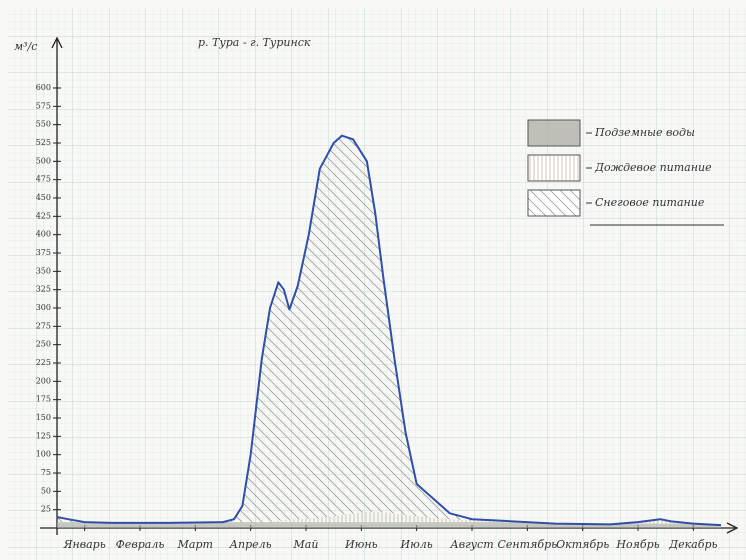 The width and height of the screenshot is (746, 560). What do you see at coordinates (650, 202) in the screenshot?
I see `legend-label: Снеговое питание` at bounding box center [650, 202].